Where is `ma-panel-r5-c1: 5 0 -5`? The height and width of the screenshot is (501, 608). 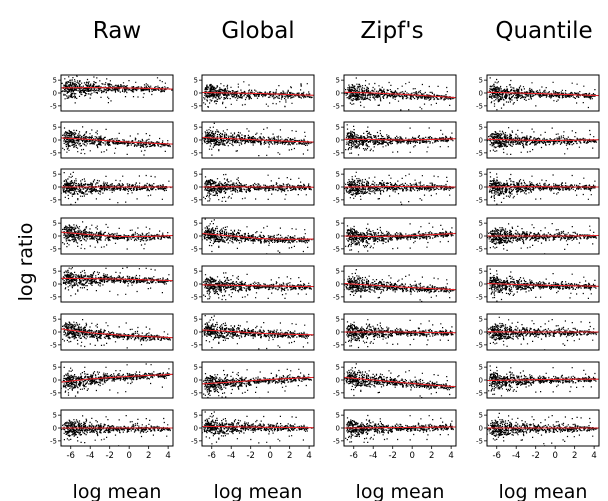
ma-panel-r5-c1: 5 0 -5 is located at coordinates (112, 284).